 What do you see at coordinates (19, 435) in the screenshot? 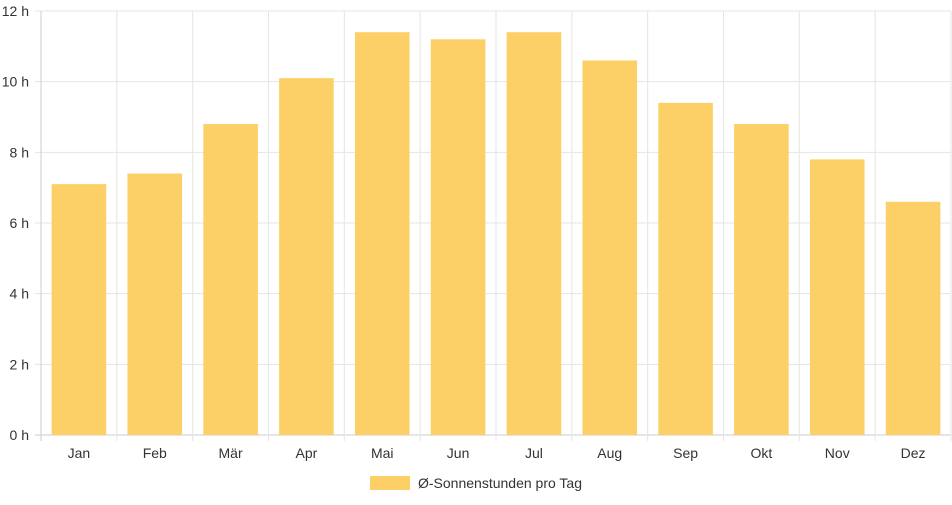
I see `y-tick-label: 0 h` at bounding box center [19, 435].